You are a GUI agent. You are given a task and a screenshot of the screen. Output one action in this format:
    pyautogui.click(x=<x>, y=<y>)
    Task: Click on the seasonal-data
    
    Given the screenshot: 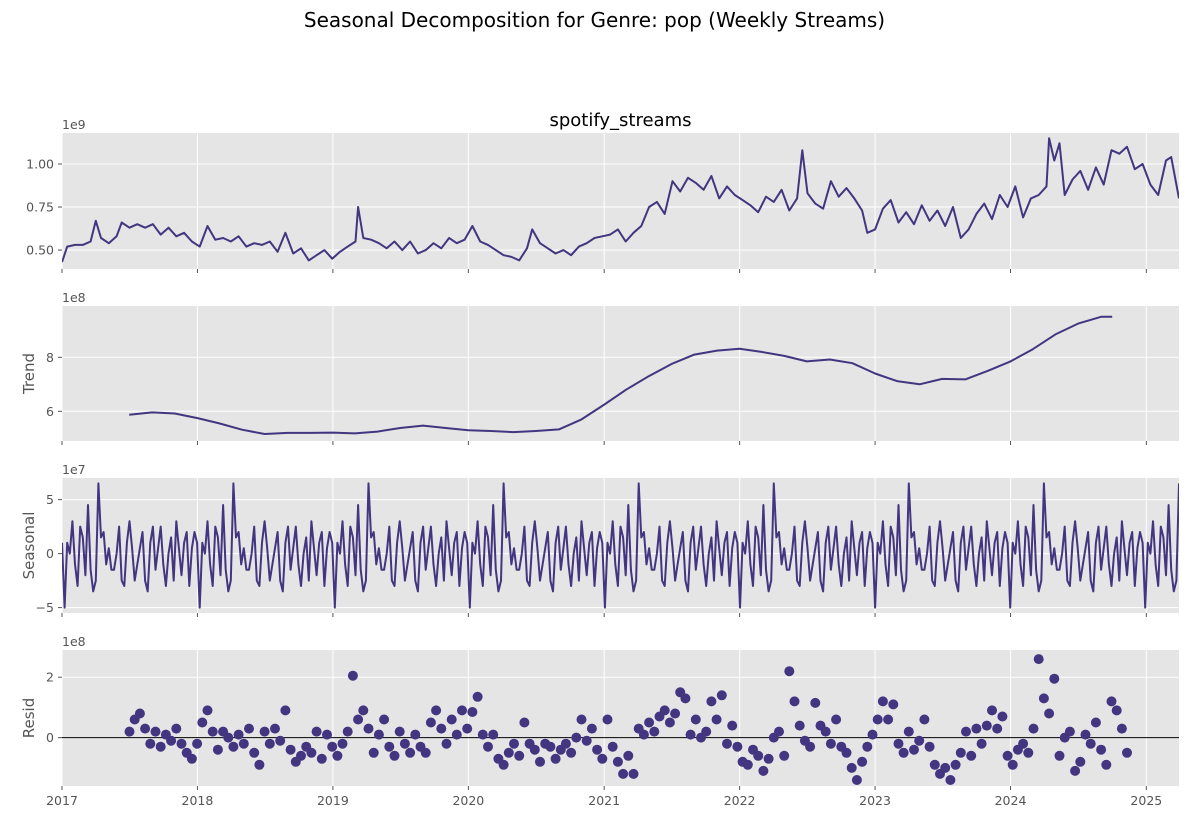 What is the action you would take?
    pyautogui.click(x=620, y=545)
    